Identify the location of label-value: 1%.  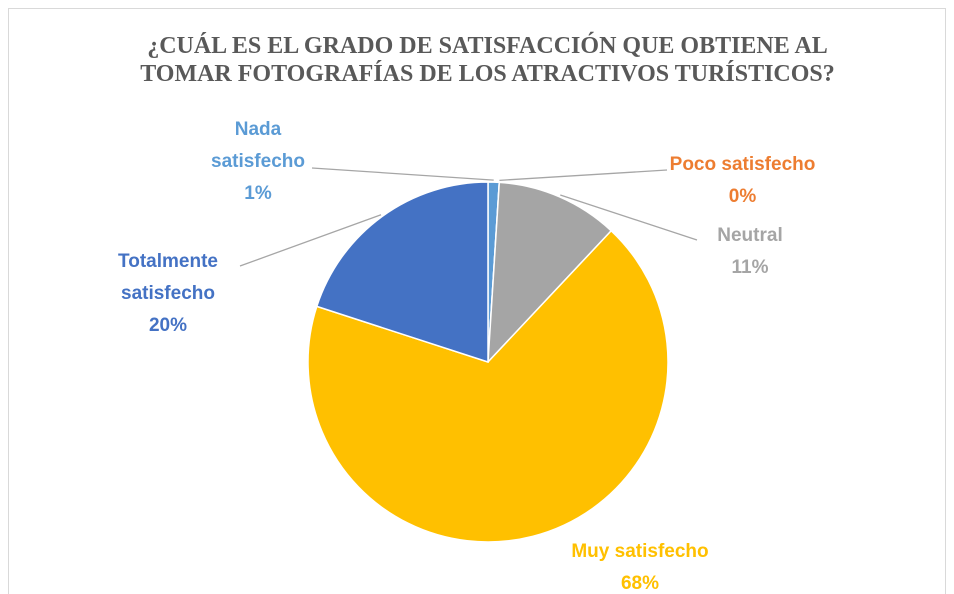
(258, 193).